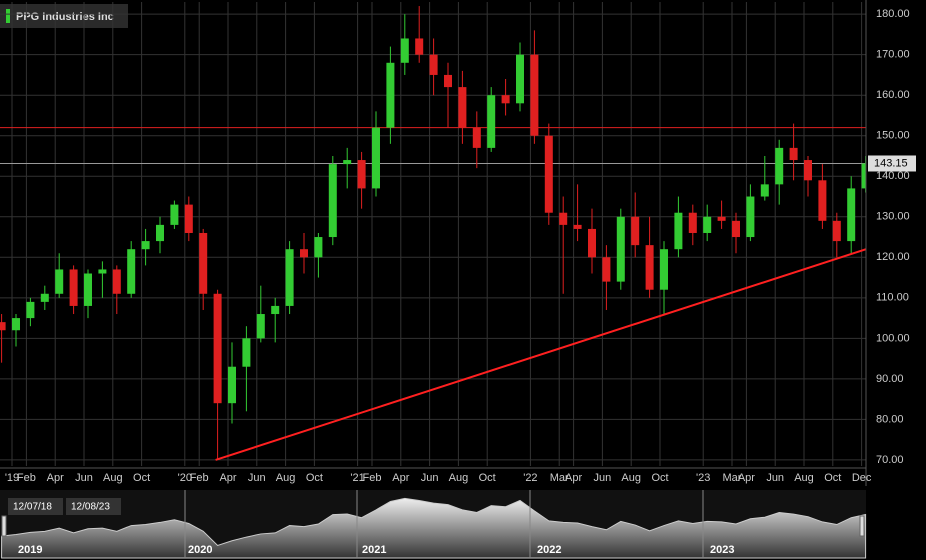 This screenshot has width=926, height=560. I want to click on x-tick-label: '21, so click(357, 478).